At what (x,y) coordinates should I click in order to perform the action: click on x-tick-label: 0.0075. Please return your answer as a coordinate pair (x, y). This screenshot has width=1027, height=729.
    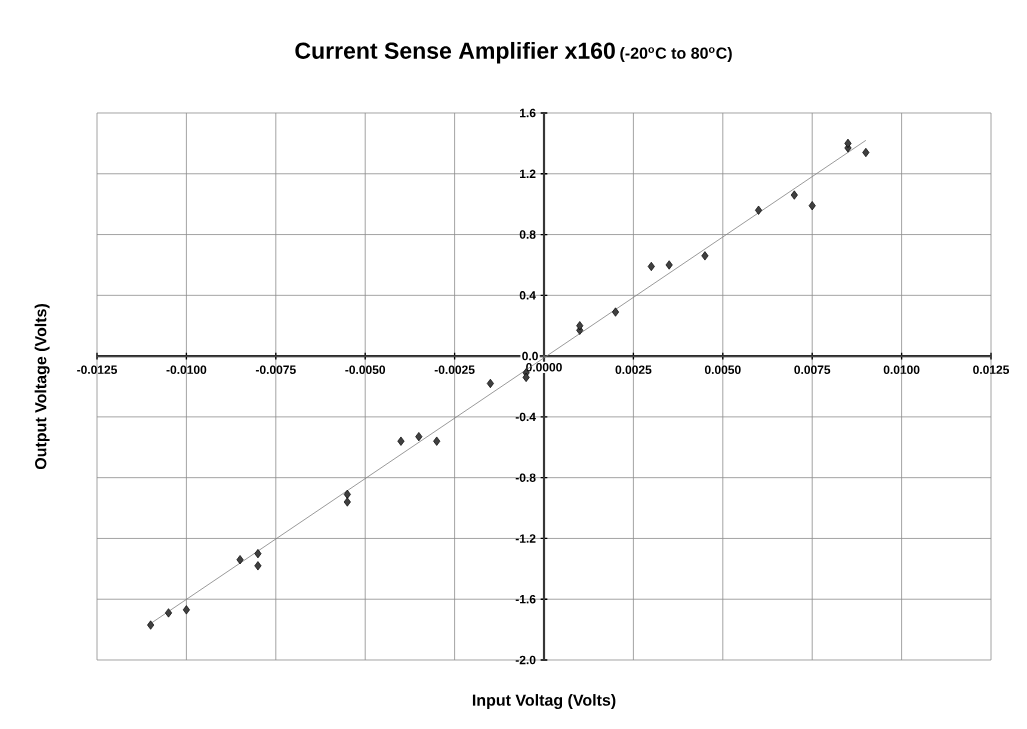
    Looking at the image, I should click on (812, 369).